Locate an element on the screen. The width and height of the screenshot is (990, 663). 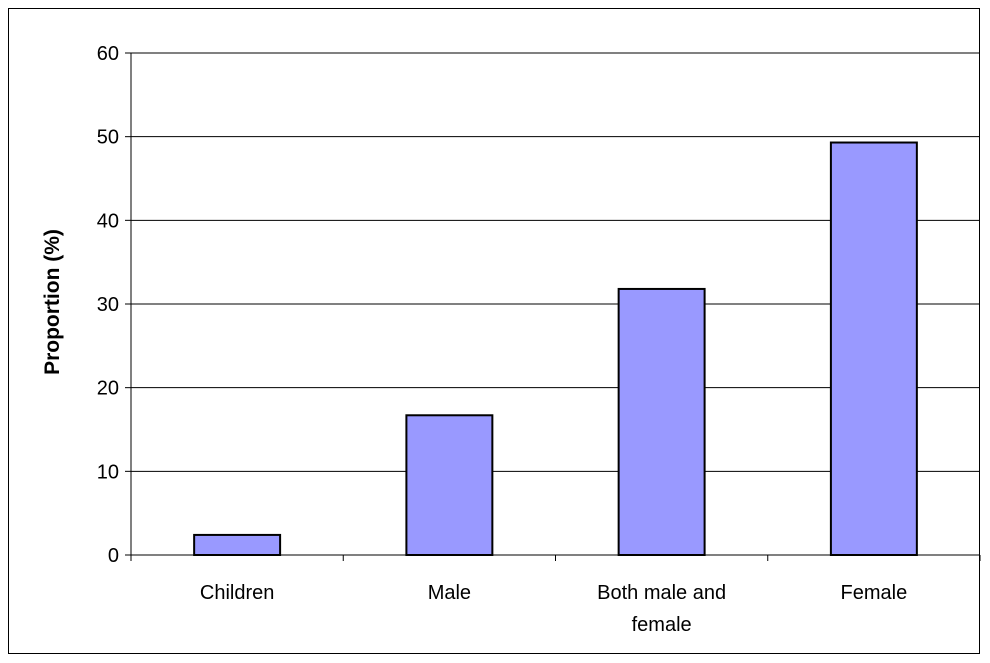
x-category-label-line: Both male and is located at coordinates (661, 593).